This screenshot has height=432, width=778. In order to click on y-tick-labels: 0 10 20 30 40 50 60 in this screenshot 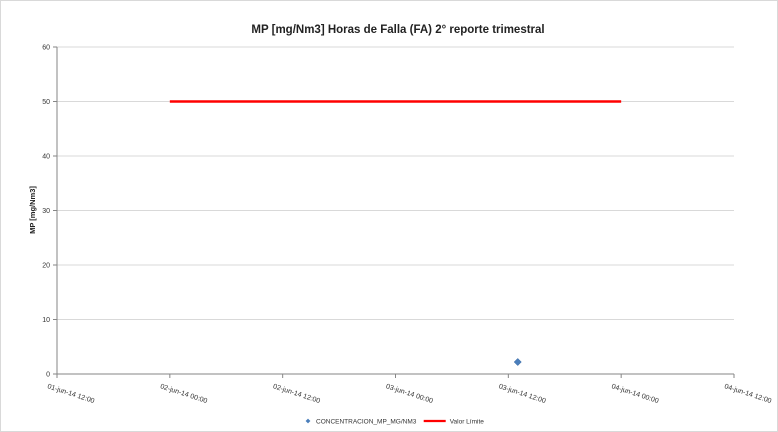, I will do `click(46, 212)`.